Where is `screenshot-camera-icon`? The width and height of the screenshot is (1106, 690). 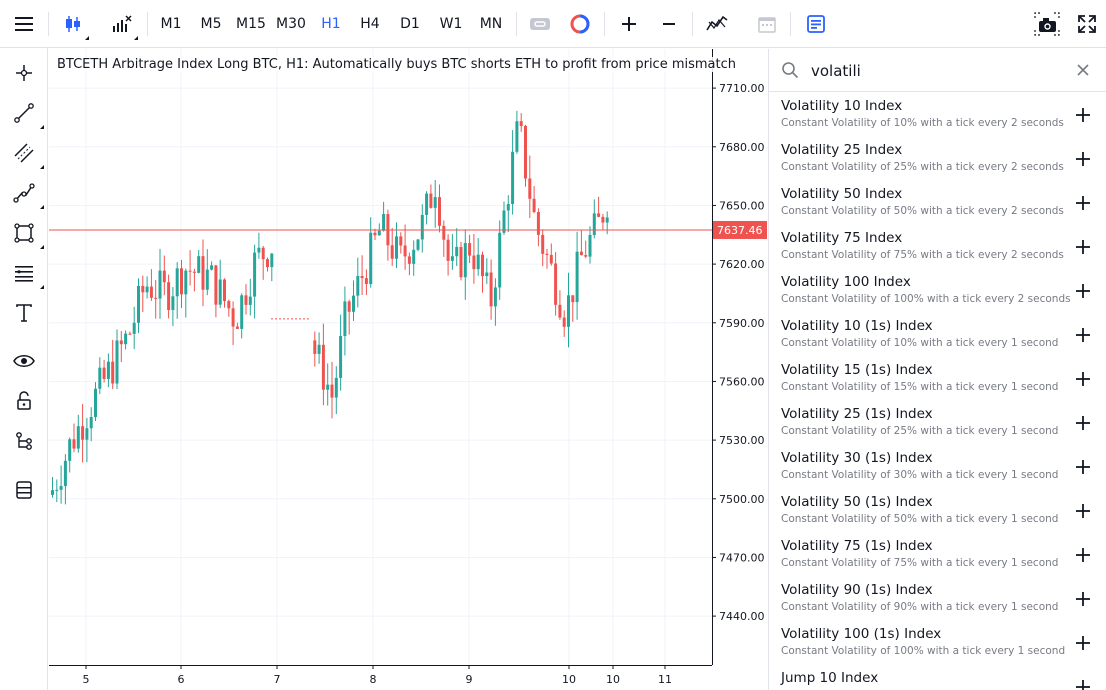
screenshot-camera-icon is located at coordinates (1047, 24).